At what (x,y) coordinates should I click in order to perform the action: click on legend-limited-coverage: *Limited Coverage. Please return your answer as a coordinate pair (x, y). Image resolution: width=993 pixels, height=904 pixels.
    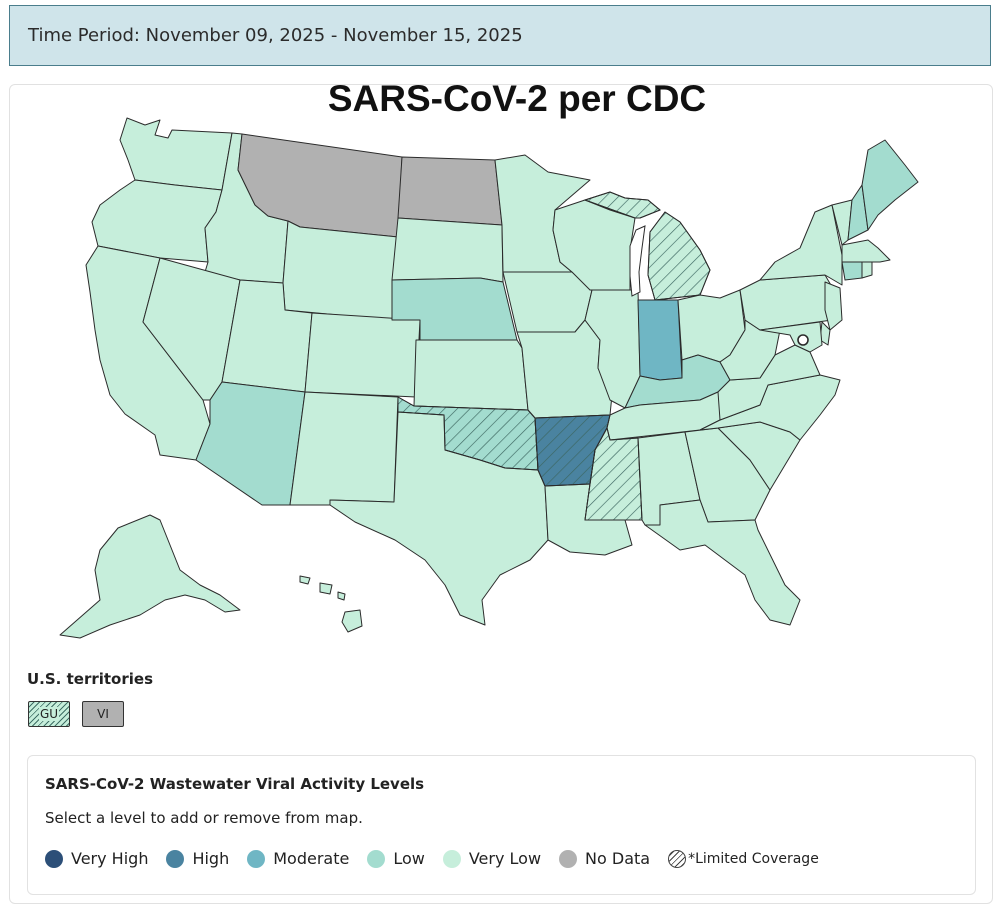
    Looking at the image, I should click on (743, 858).